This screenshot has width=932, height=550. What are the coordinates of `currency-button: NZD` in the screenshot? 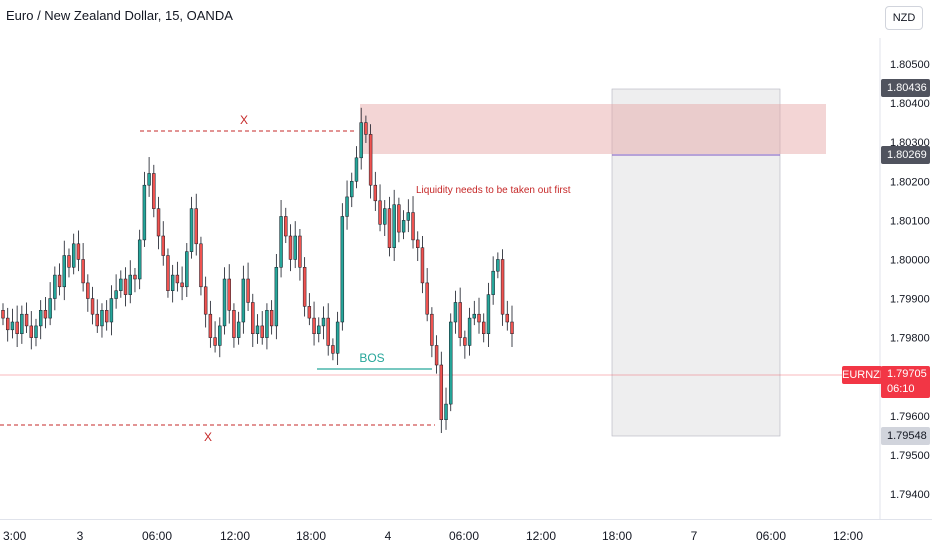 It's located at (904, 18).